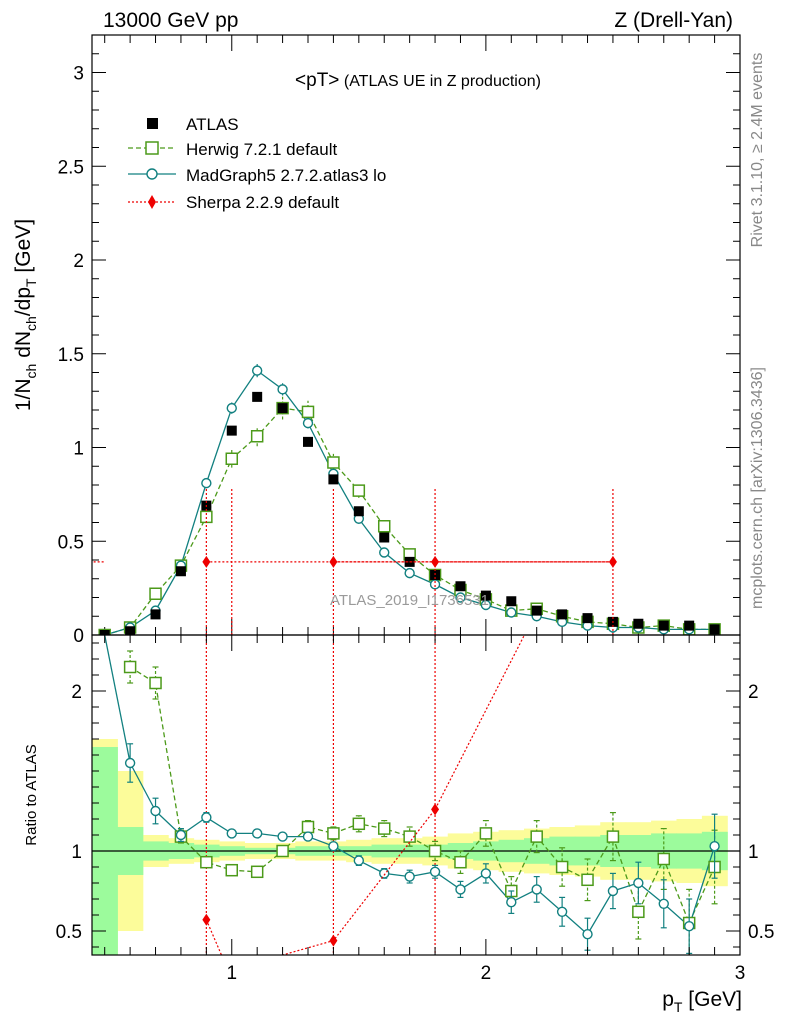  I want to click on legend-herwig-label: Herwig 7.2.1 default, so click(261, 149).